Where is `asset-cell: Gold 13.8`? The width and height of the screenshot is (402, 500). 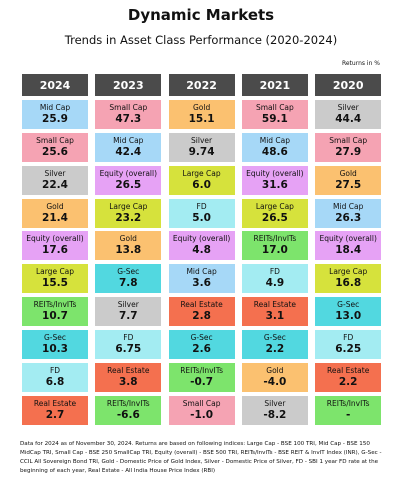
asset-cell: Gold 13.8 is located at coordinates (128, 246).